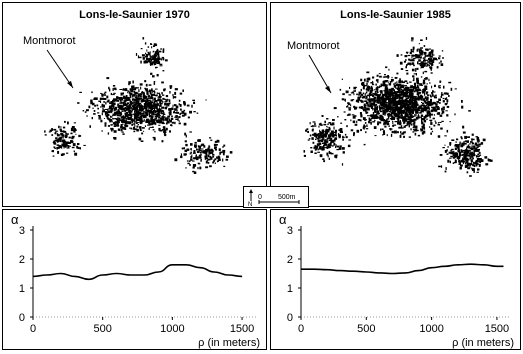  What do you see at coordinates (398, 107) in the screenshot?
I see `settlement-map` at bounding box center [398, 107].